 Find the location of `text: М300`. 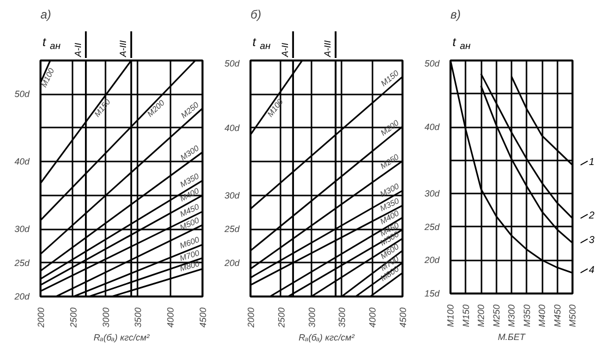

text: М300 is located at coordinates (389, 190).